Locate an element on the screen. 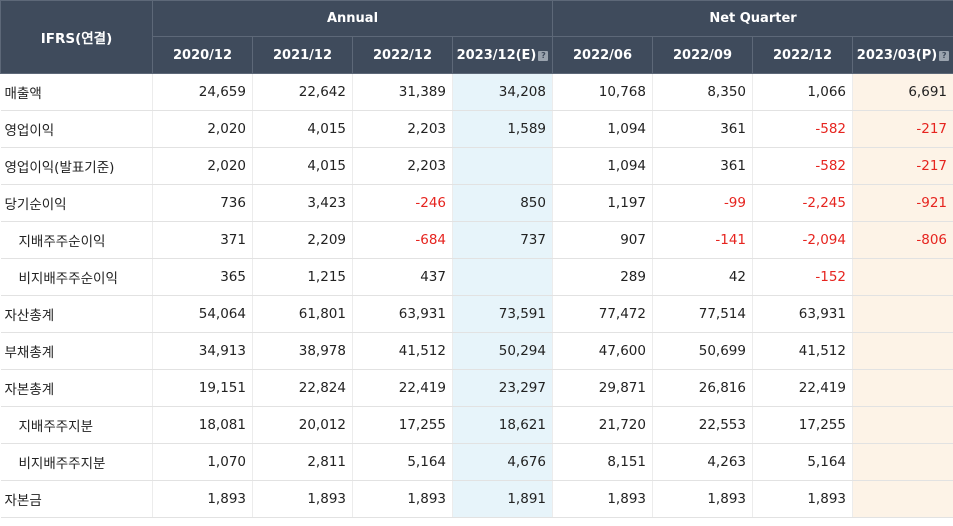 The height and width of the screenshot is (526, 953). period-header: 2023/03(P)? is located at coordinates (902, 55).